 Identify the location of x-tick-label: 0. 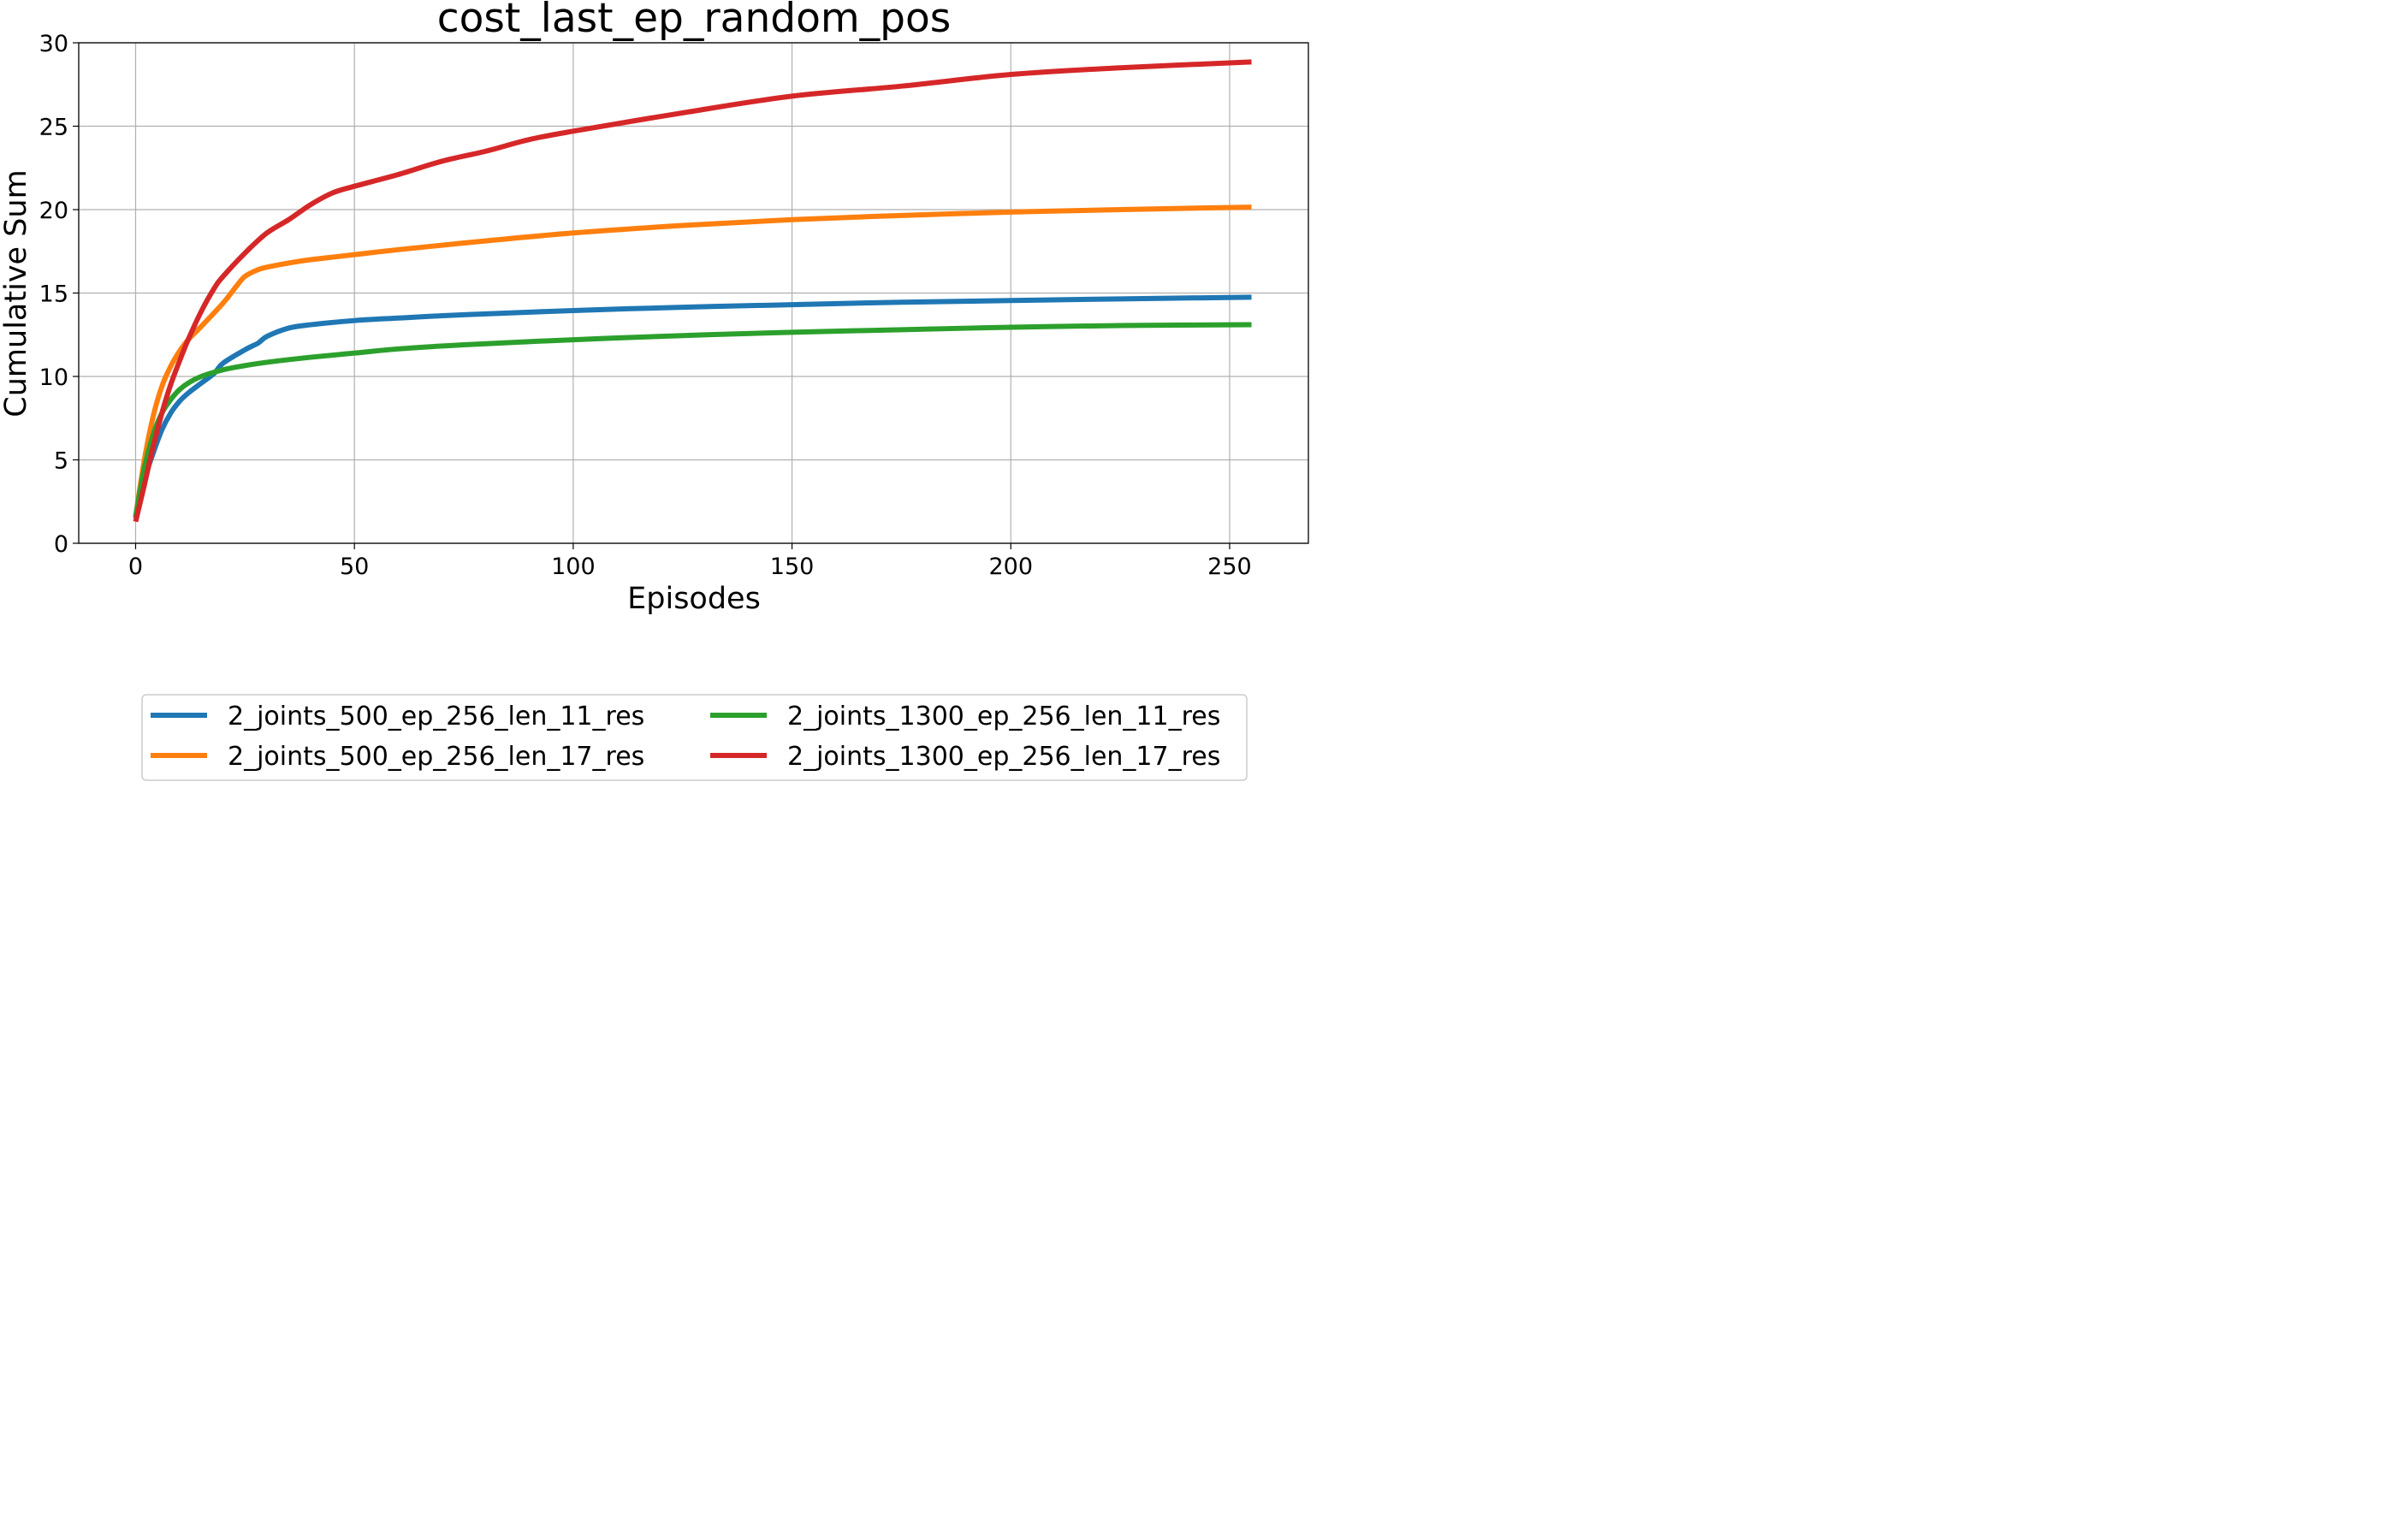
(135, 567).